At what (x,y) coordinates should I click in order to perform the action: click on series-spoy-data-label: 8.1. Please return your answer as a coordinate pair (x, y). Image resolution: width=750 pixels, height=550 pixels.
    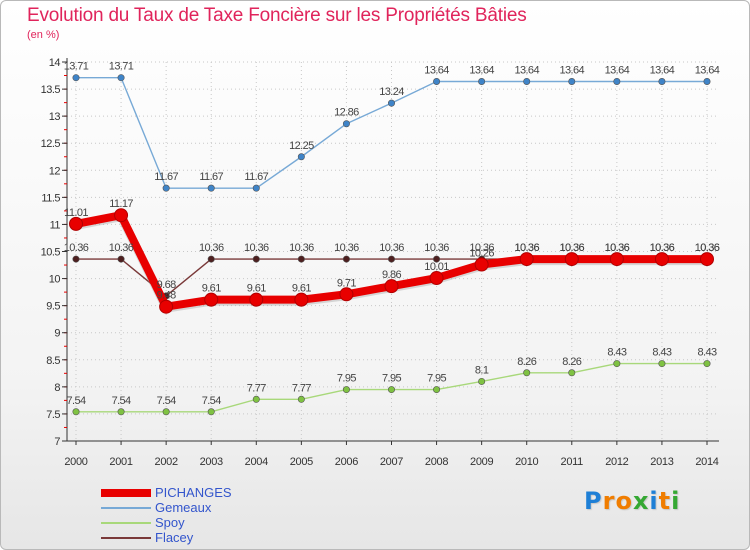
    Looking at the image, I should click on (482, 370).